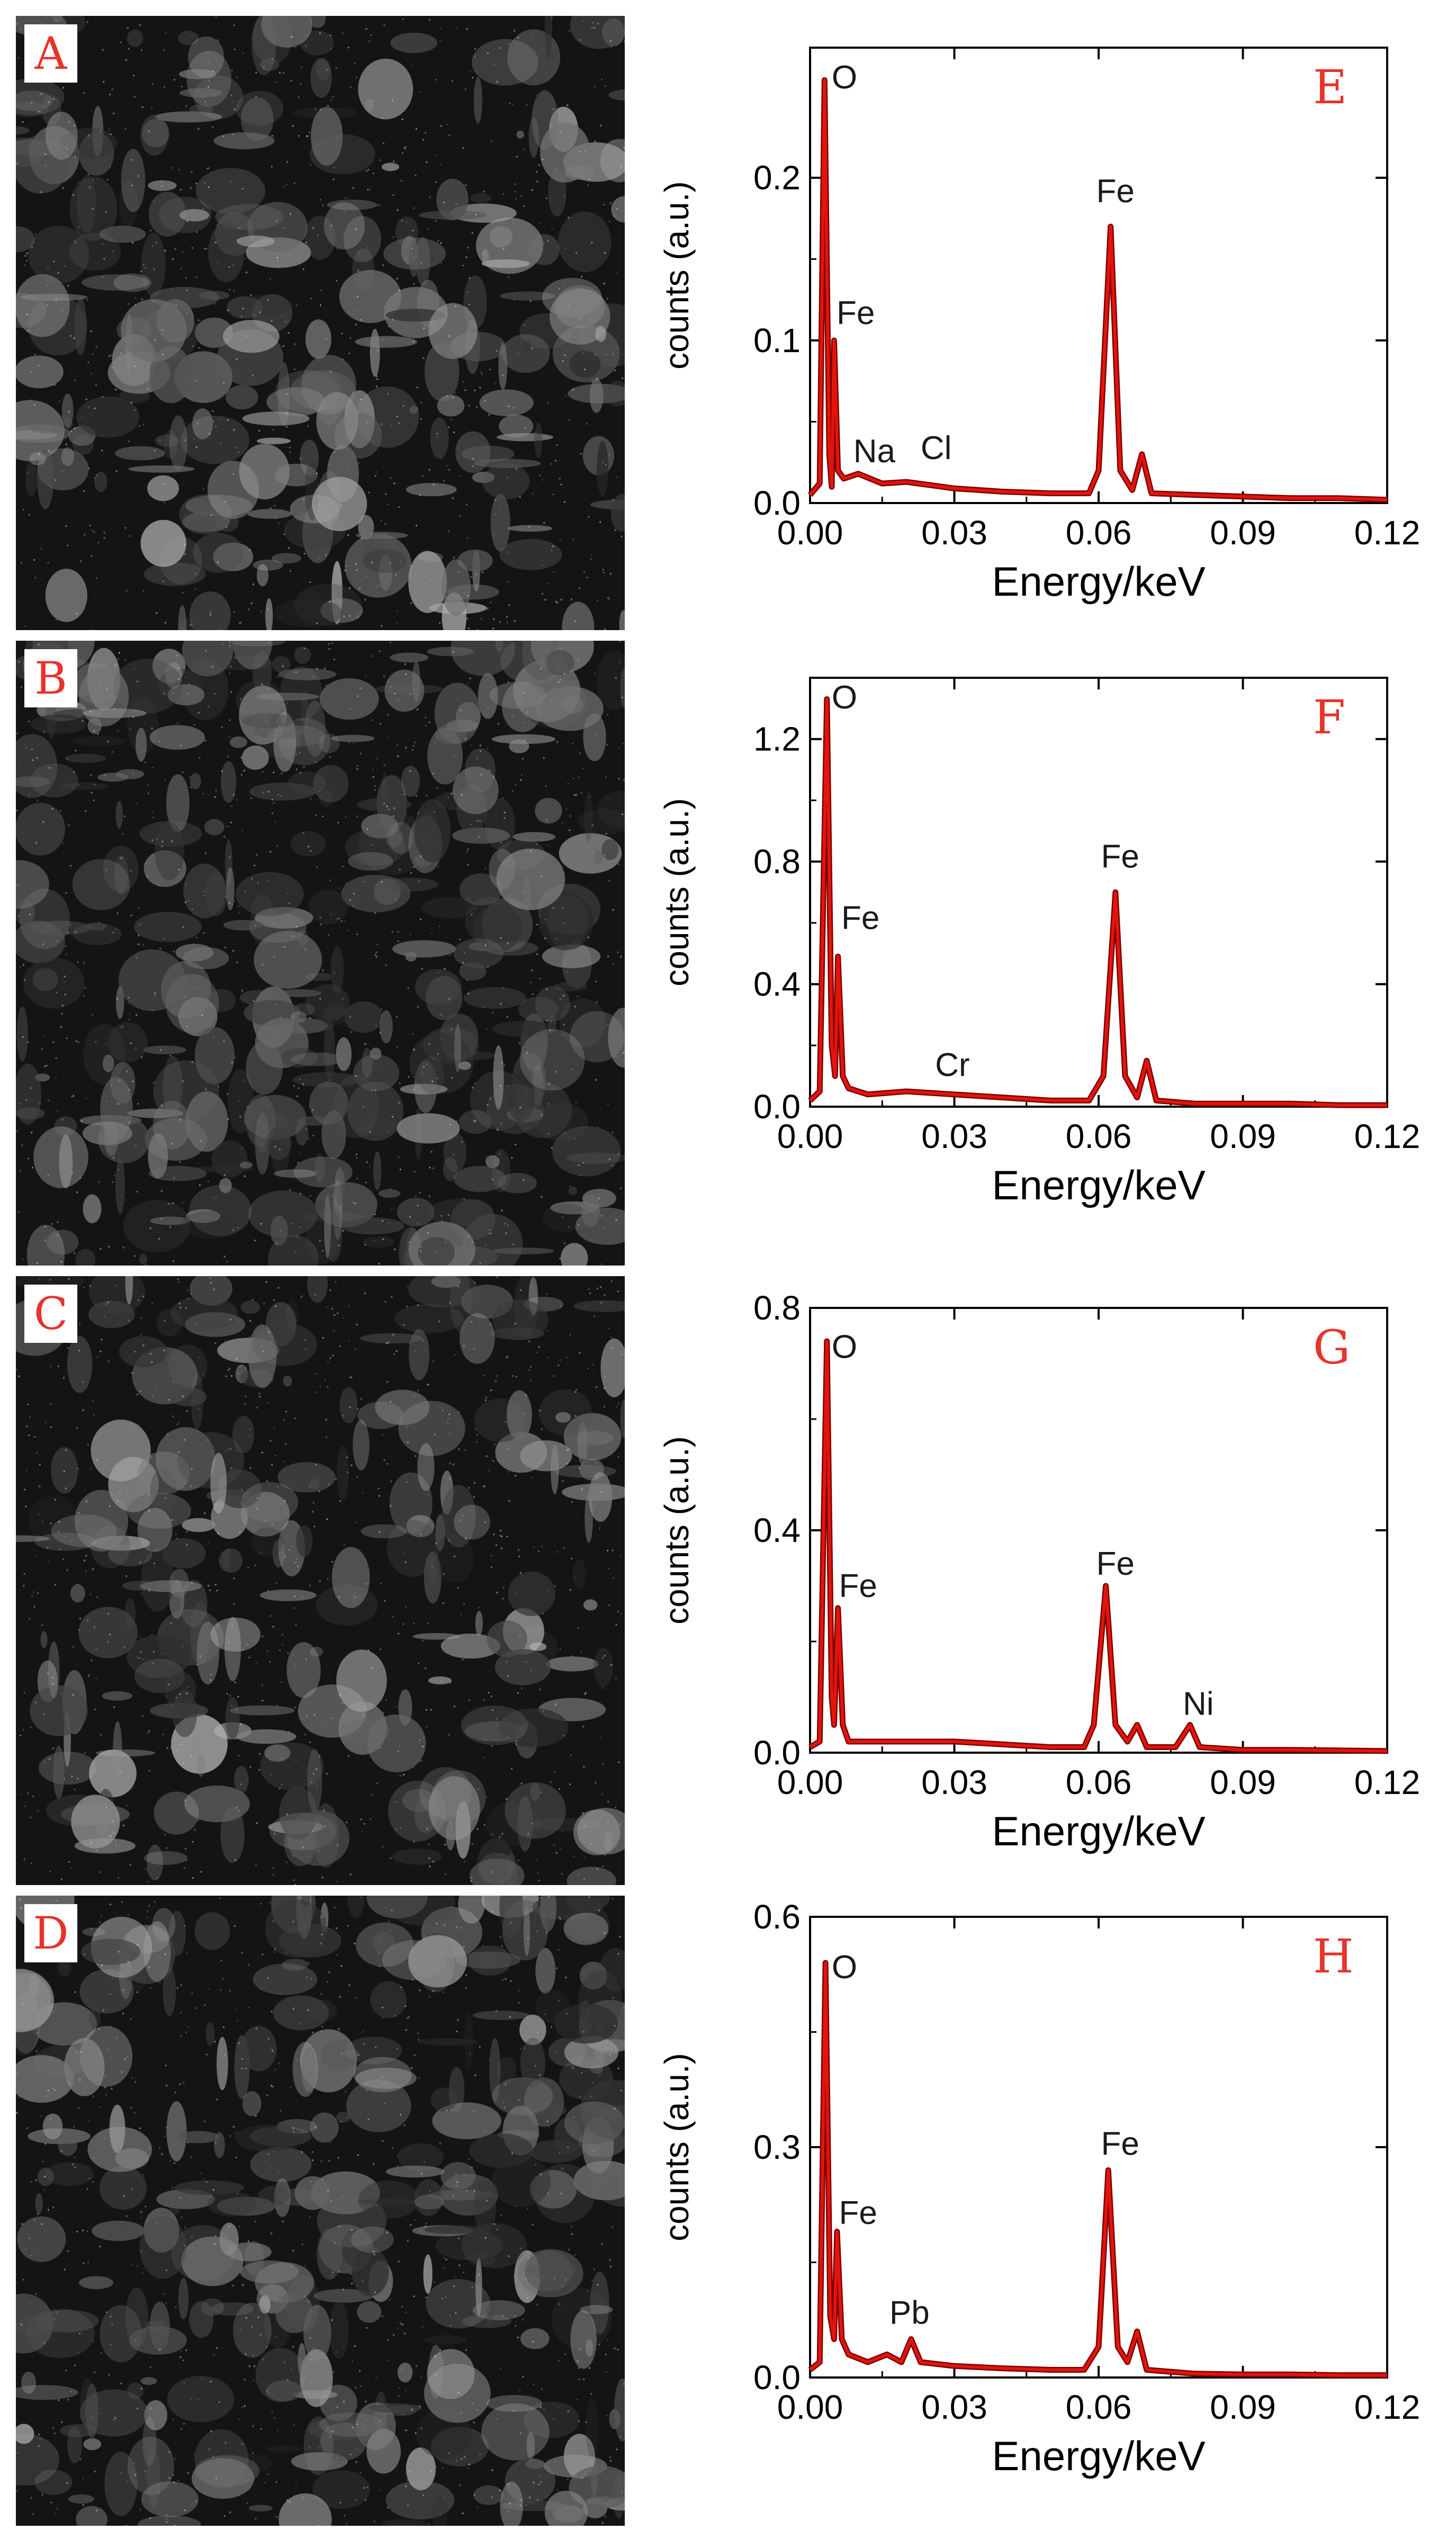 This screenshot has height=2539, width=1456. Describe the element at coordinates (1198, 1704) in the screenshot. I see `peak-label: Ni` at that location.